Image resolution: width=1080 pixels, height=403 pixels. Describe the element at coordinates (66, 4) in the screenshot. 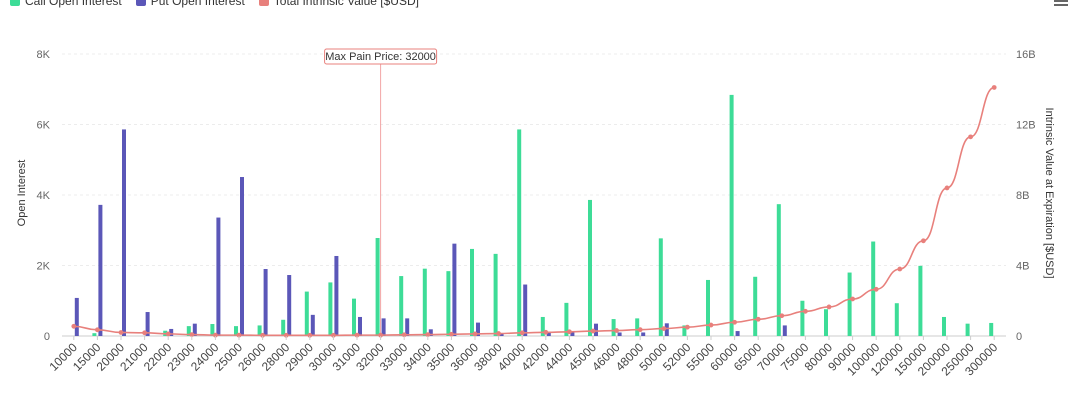

I see `legend-item-call: Call Open Interest` at that location.